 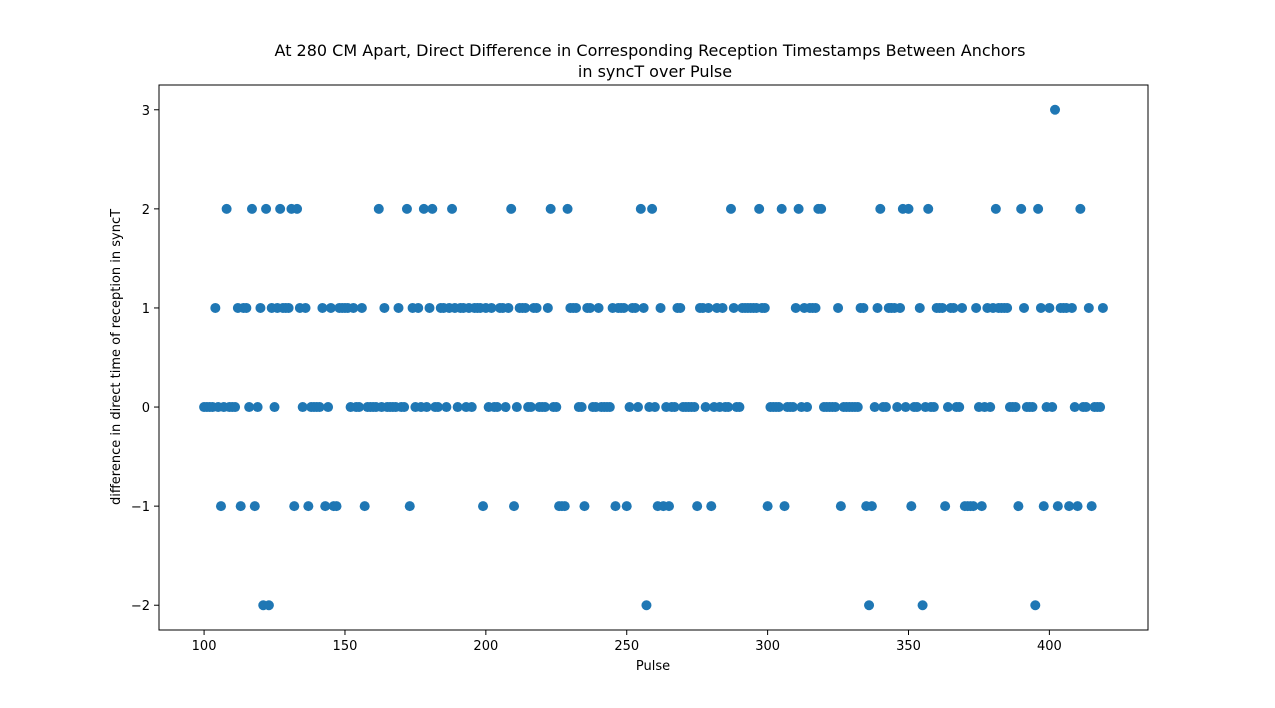 What do you see at coordinates (655, 71) in the screenshot?
I see `chart-title-line2: in syncT over Pulse` at bounding box center [655, 71].